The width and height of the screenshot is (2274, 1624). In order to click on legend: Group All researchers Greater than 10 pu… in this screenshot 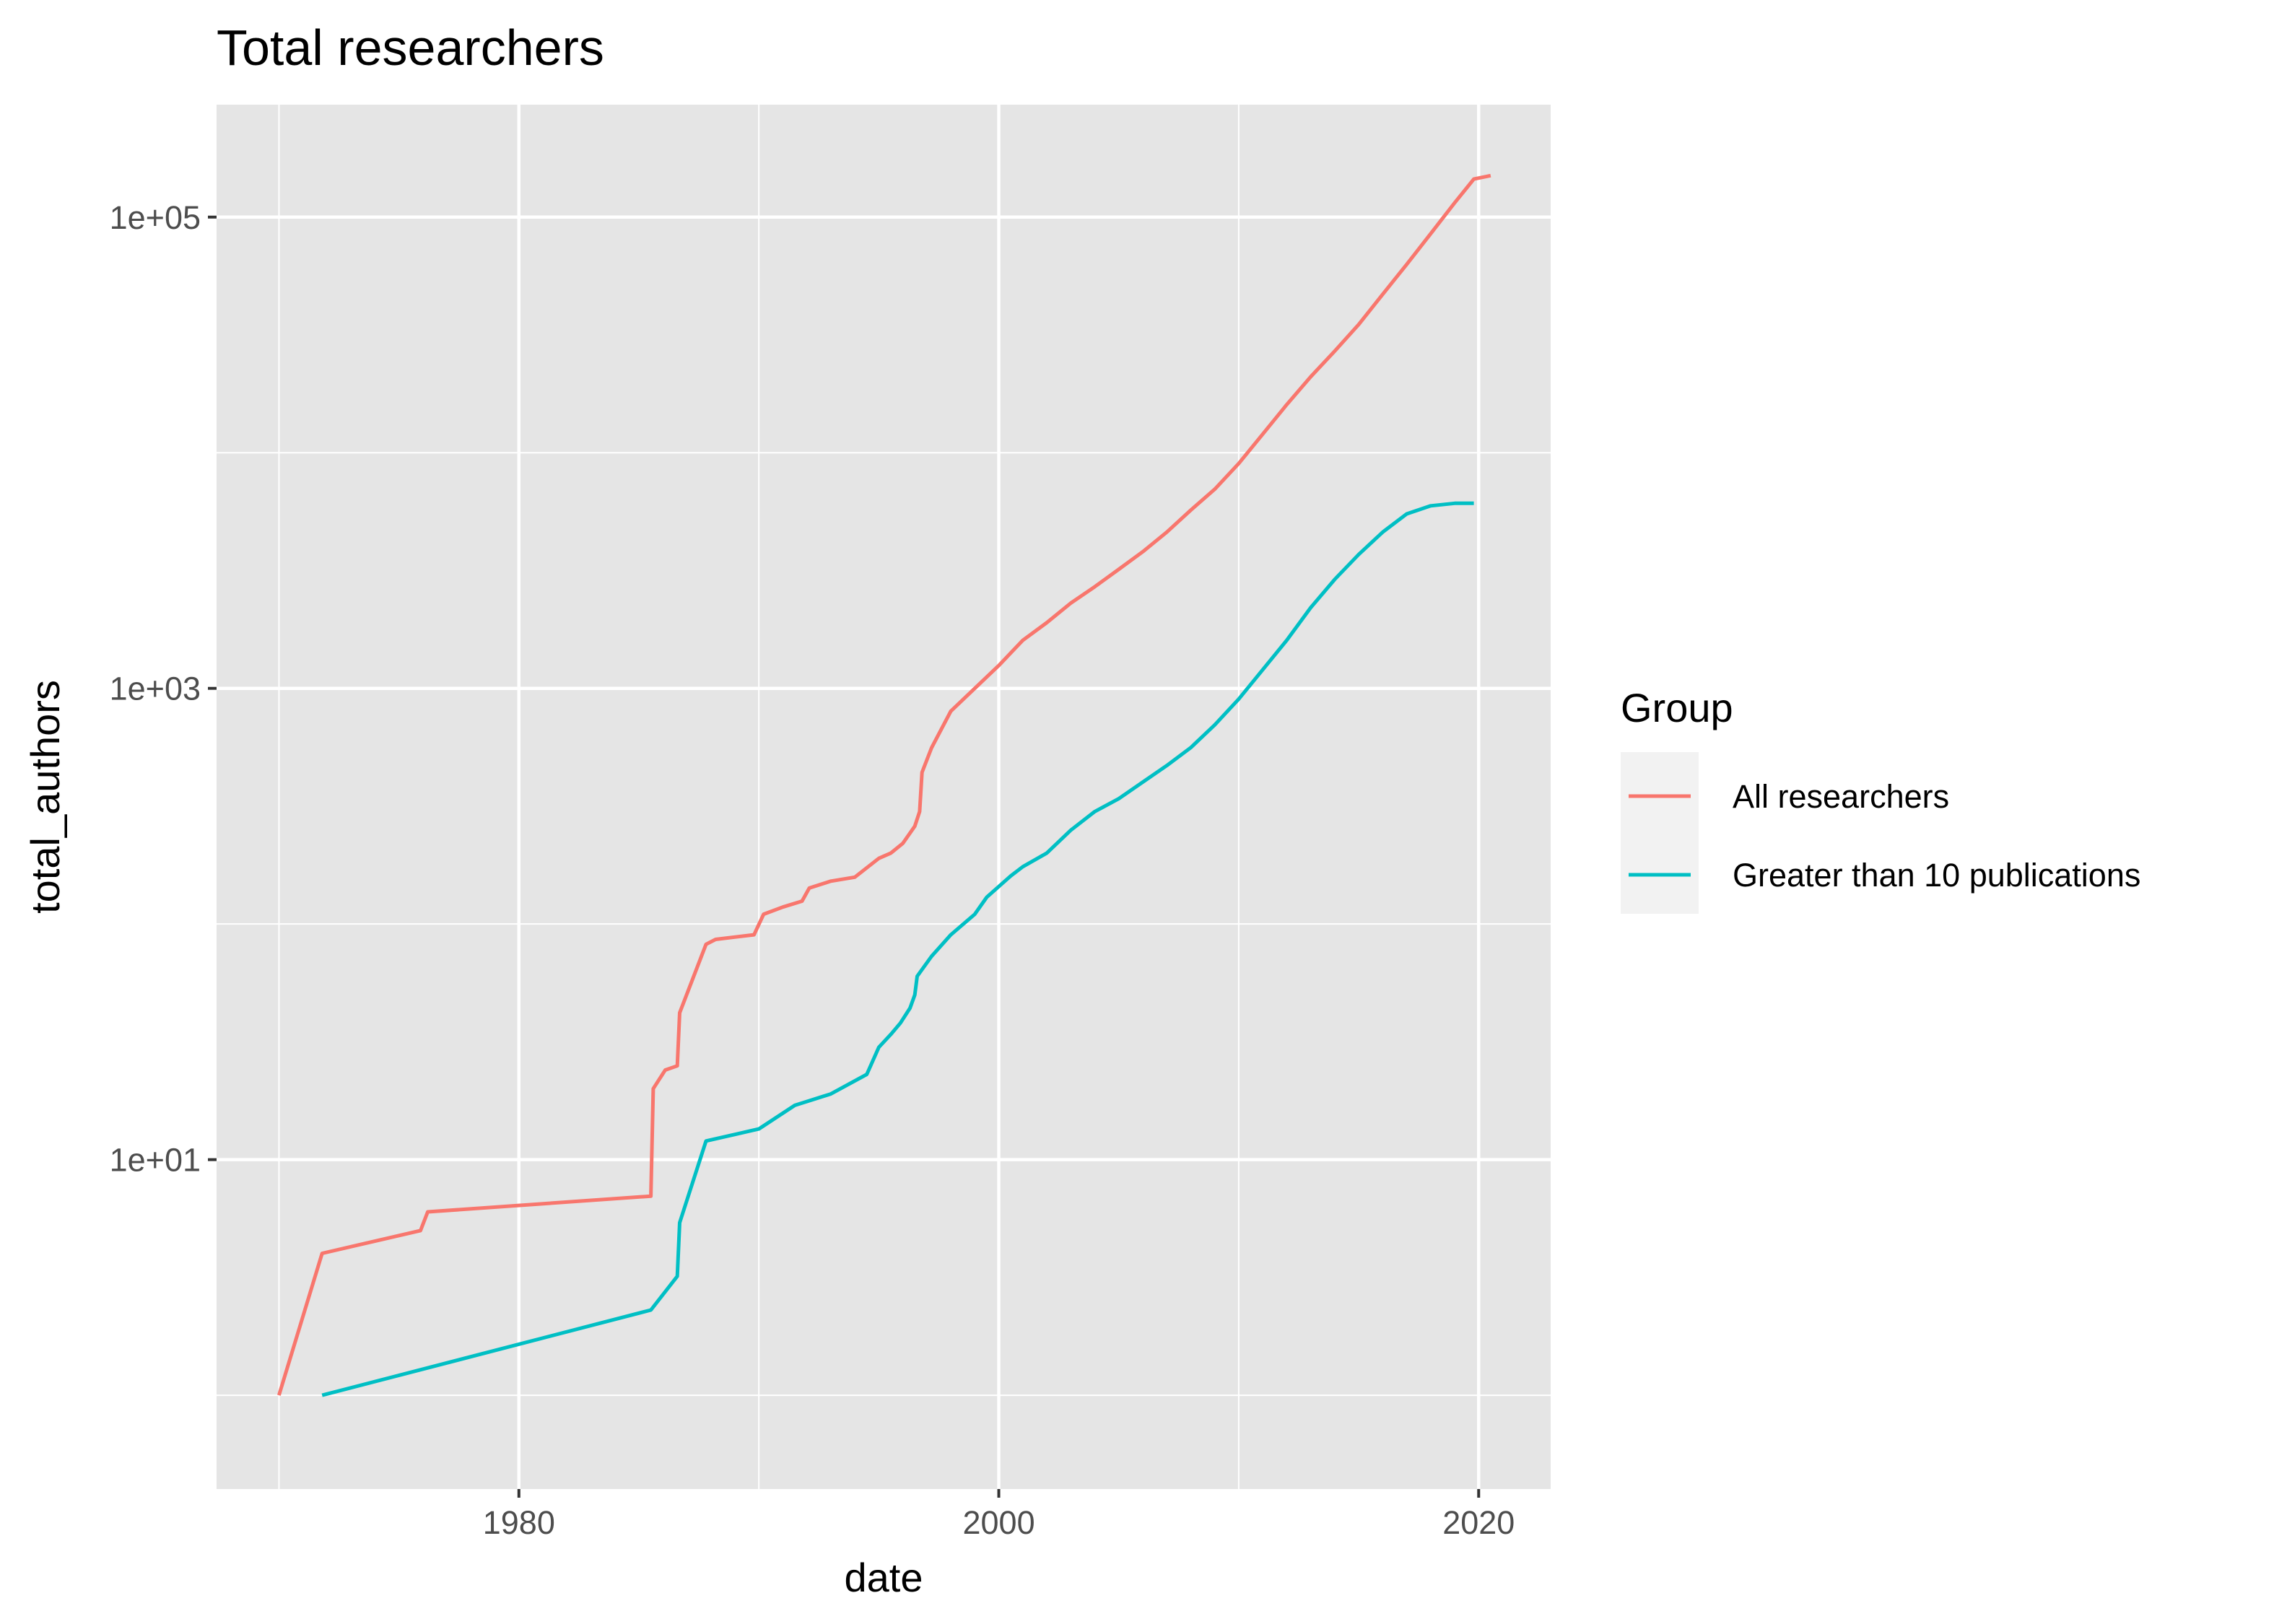, I will do `click(1881, 799)`.